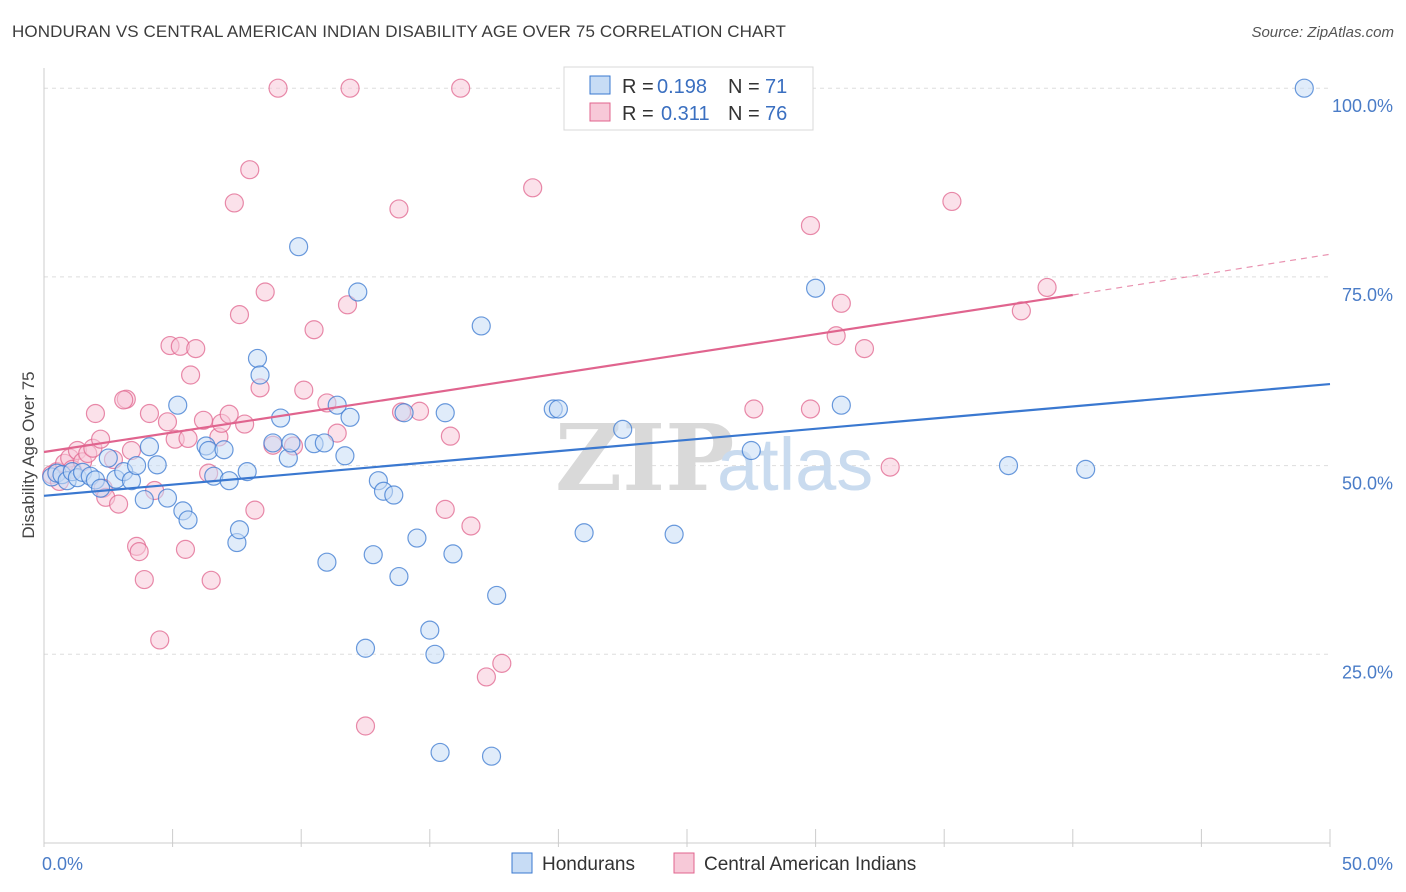 The width and height of the screenshot is (1406, 892). Describe the element at coordinates (1201, 274) in the screenshot. I see `trend-line-extension` at that location.